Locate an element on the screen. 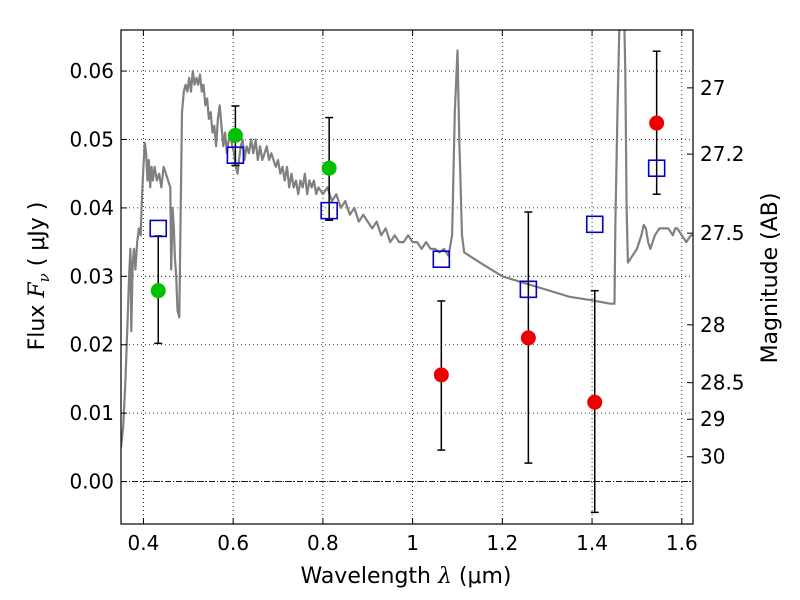  y2-tick-label: 27 is located at coordinates (712, 88).